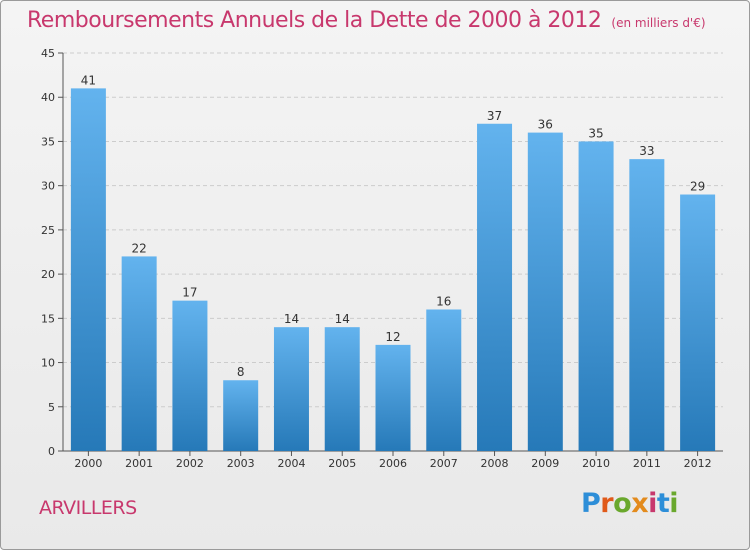  What do you see at coordinates (640, 503) in the screenshot?
I see `logo-letter: x` at bounding box center [640, 503].